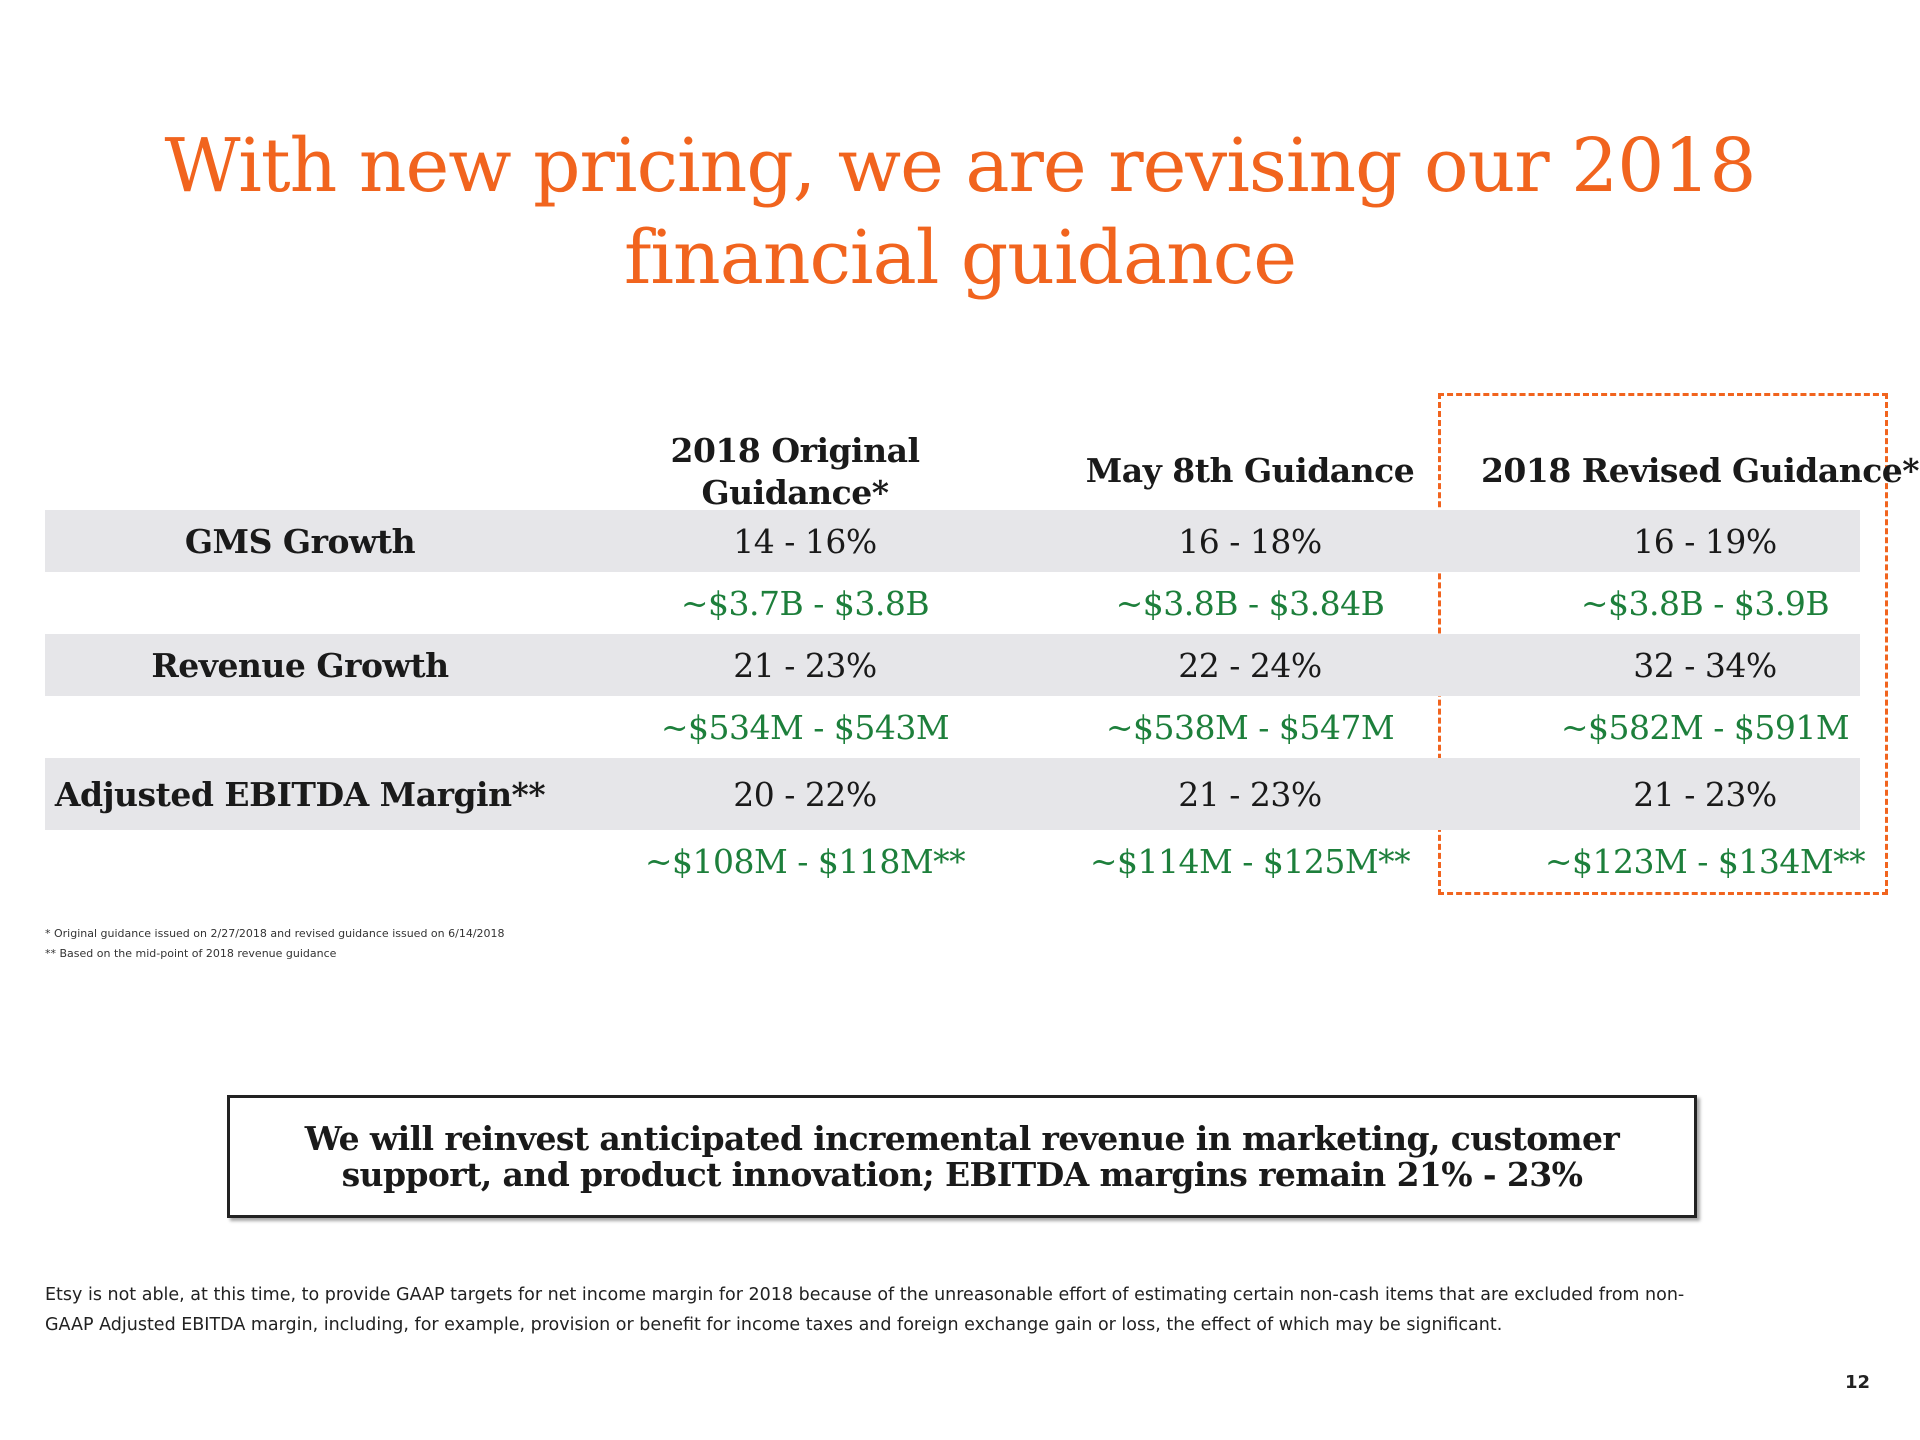 This screenshot has height=1440, width=1920. I want to click on table-row-gms-percent: GMS Growth 14 - 16% 16 - 18% 16 - 19%, so click(952, 541).